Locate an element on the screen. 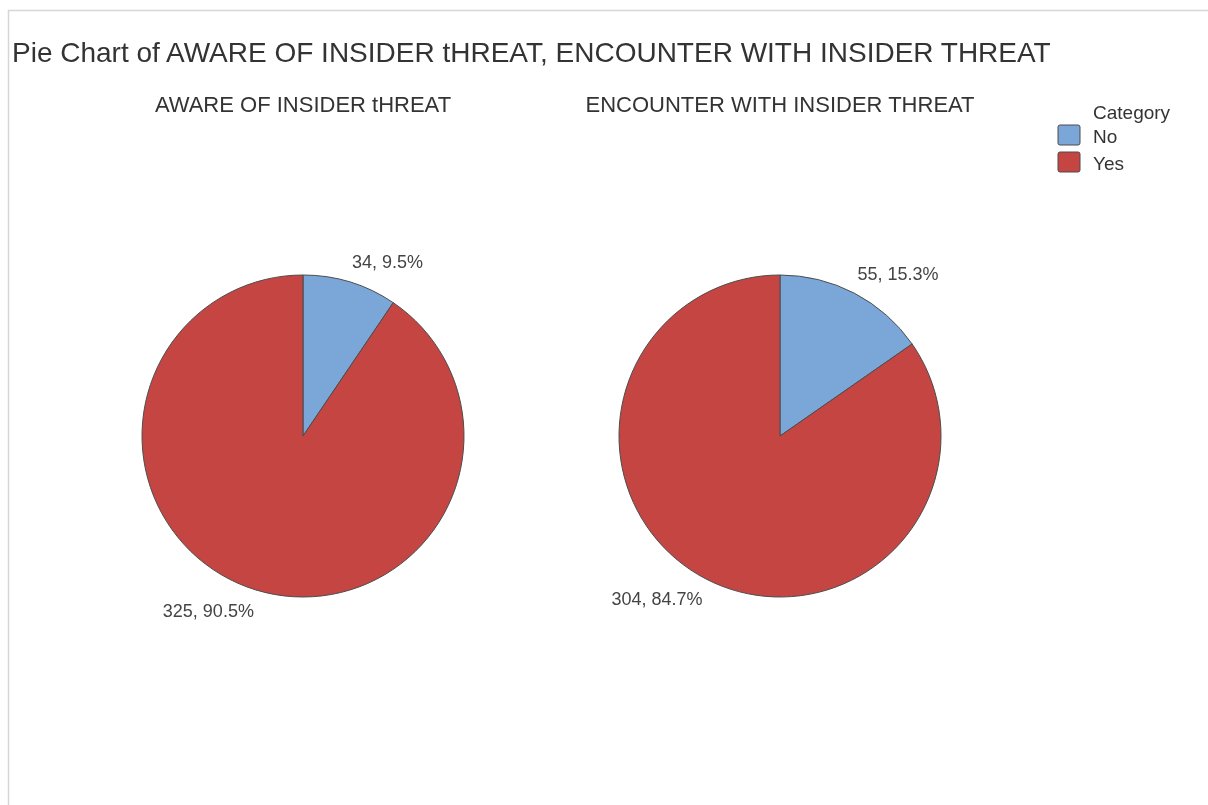  data-label: 34, 9.5% is located at coordinates (388, 261).